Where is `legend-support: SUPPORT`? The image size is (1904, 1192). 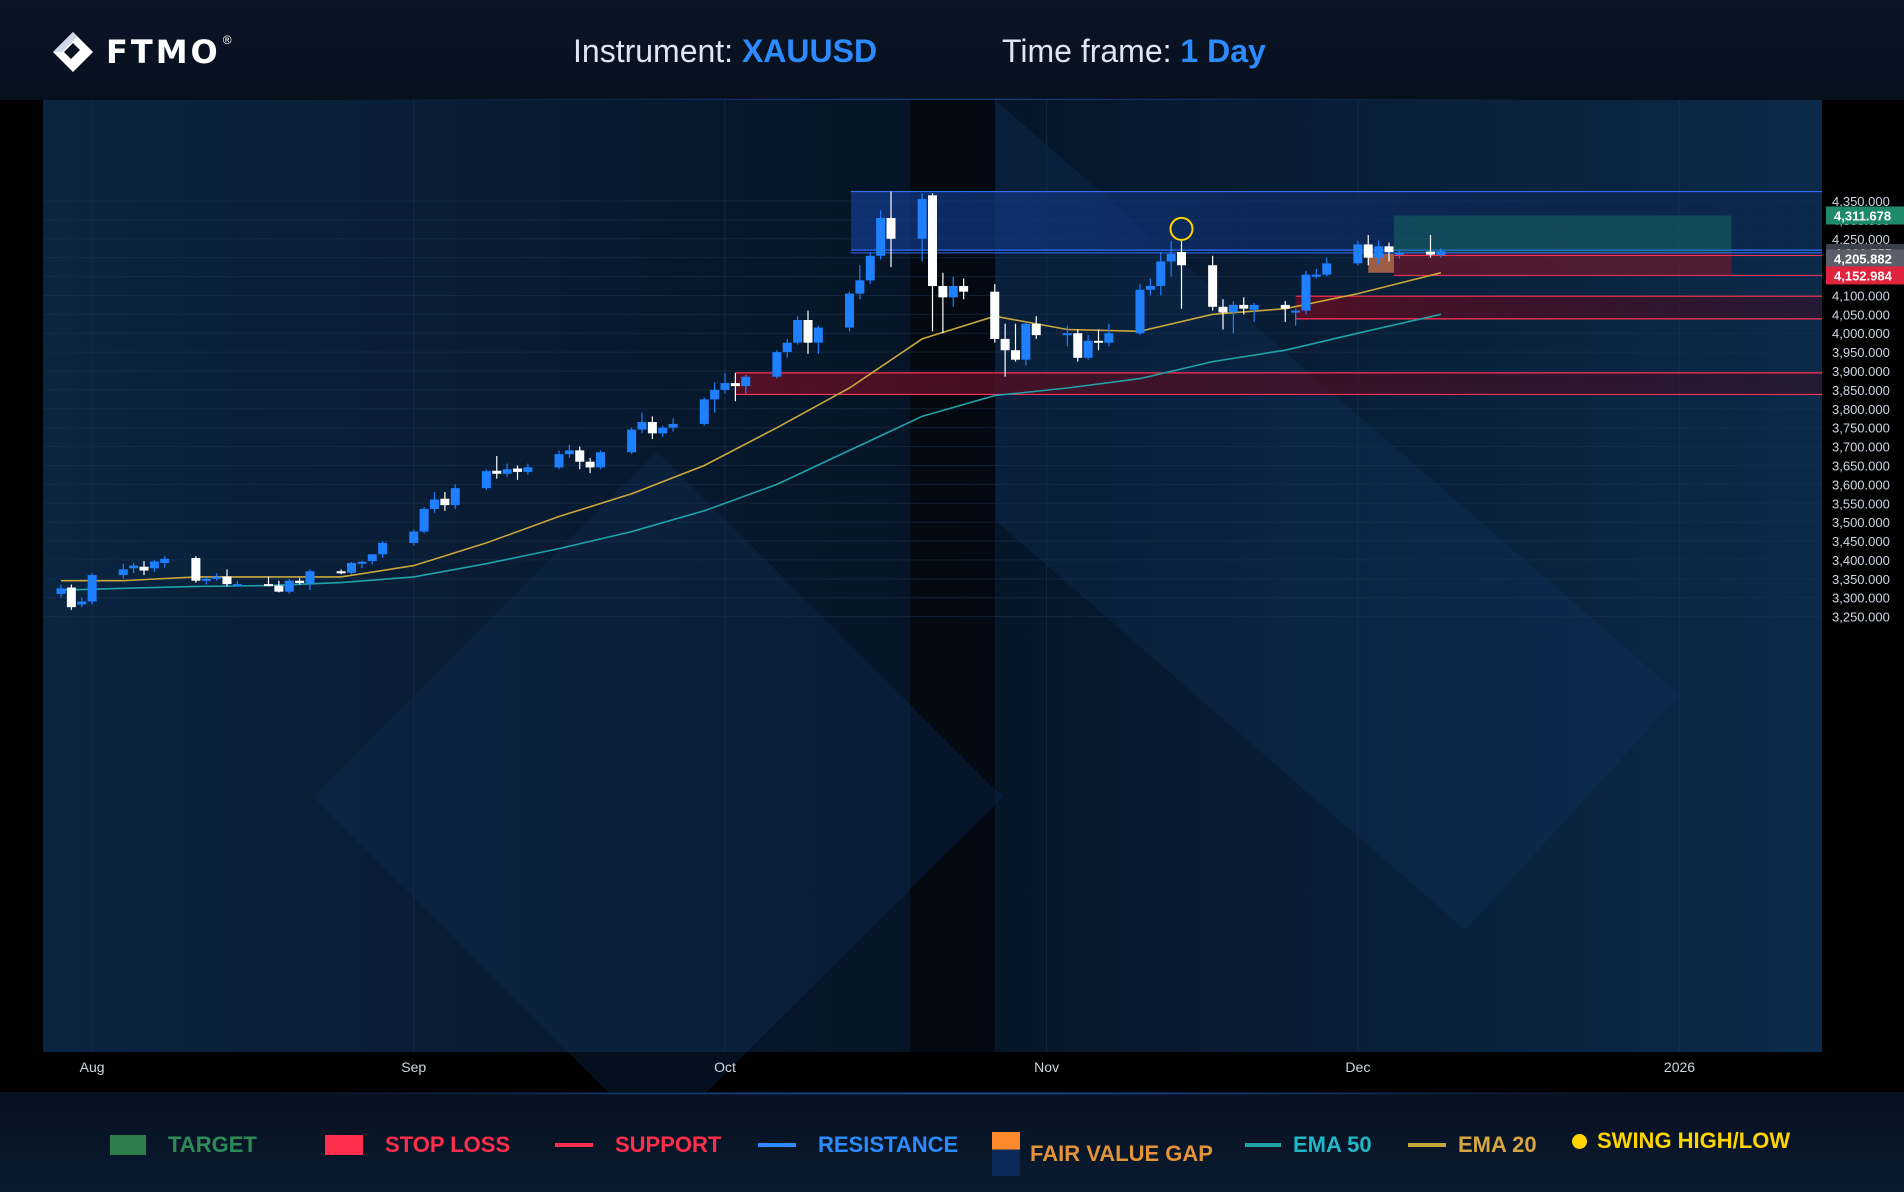
legend-support: SUPPORT is located at coordinates (638, 1145).